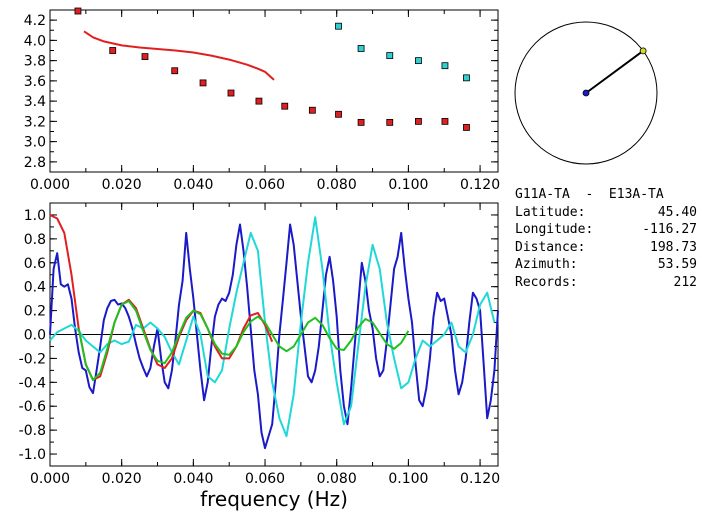  Describe the element at coordinates (35, 216) in the screenshot. I see `y-tick-label: 1.0` at that location.